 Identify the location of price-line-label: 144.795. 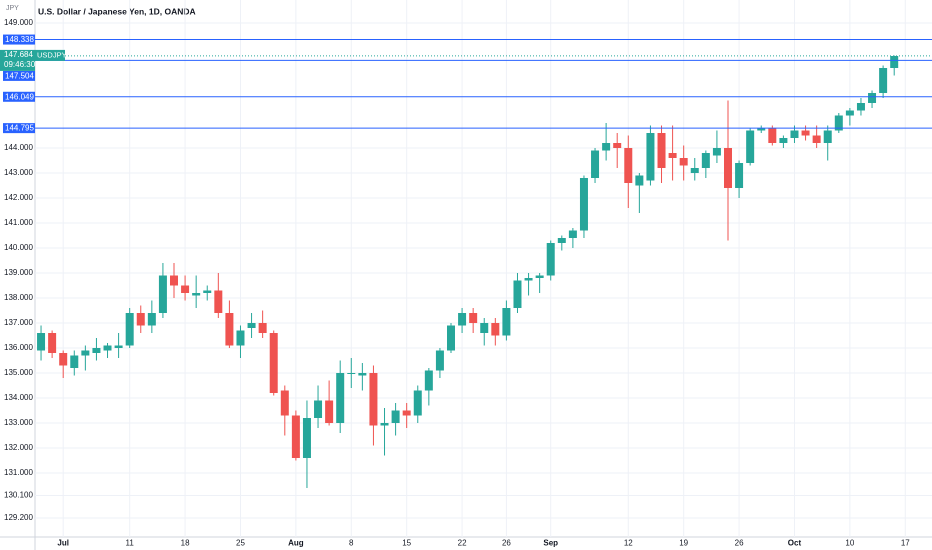
(19, 128).